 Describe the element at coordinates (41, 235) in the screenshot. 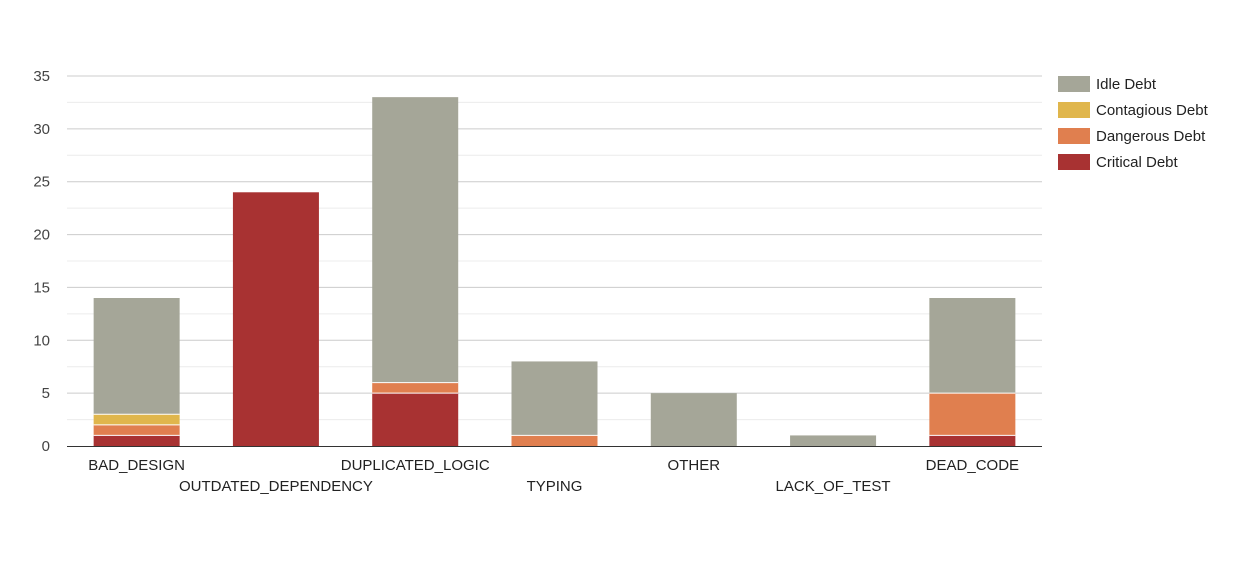

I see `y-tick-label: 20` at that location.